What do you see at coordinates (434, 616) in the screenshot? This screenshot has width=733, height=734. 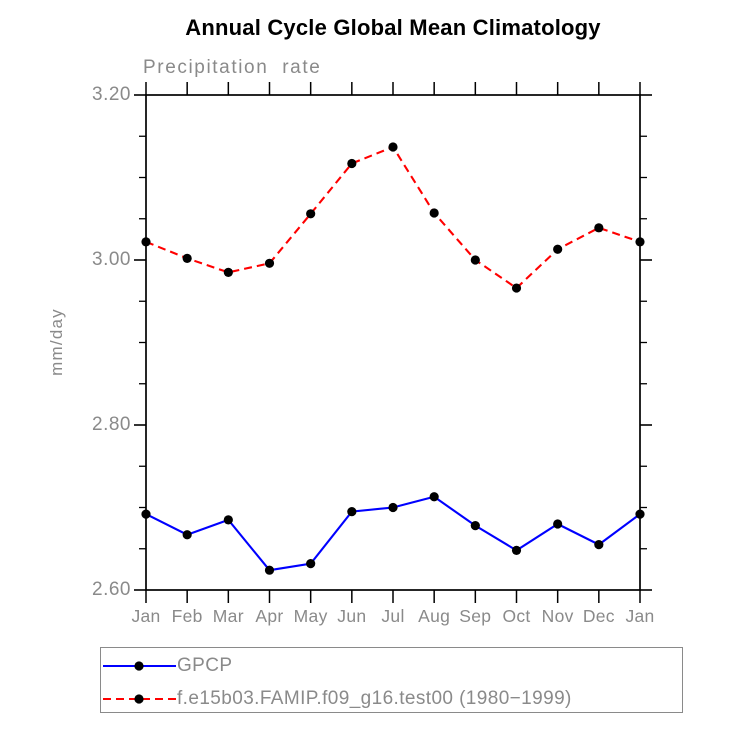 I see `x-tick-label: Aug` at bounding box center [434, 616].